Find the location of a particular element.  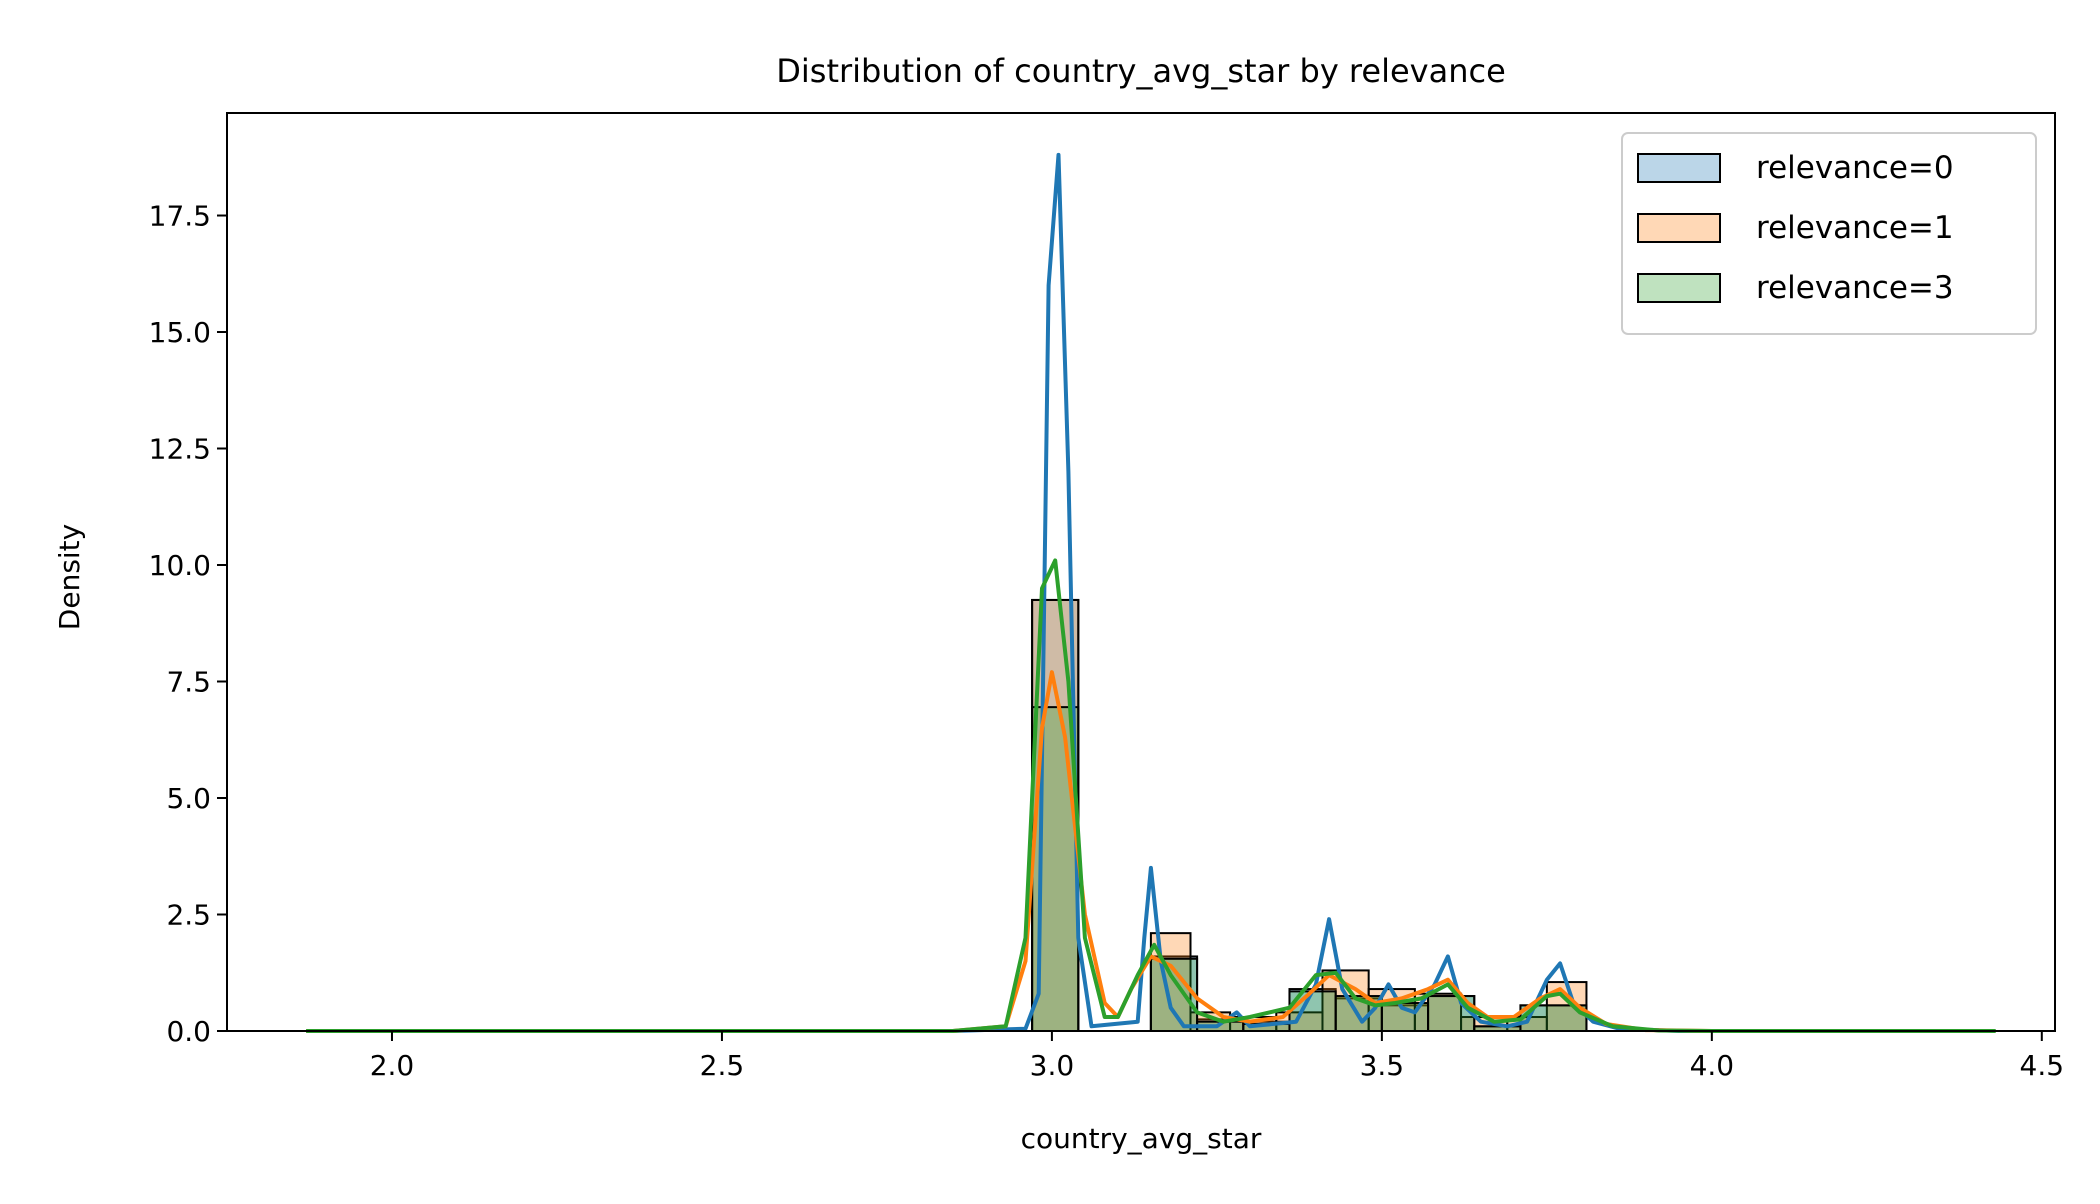

x-tick-label: 2.5 is located at coordinates (722, 1065).